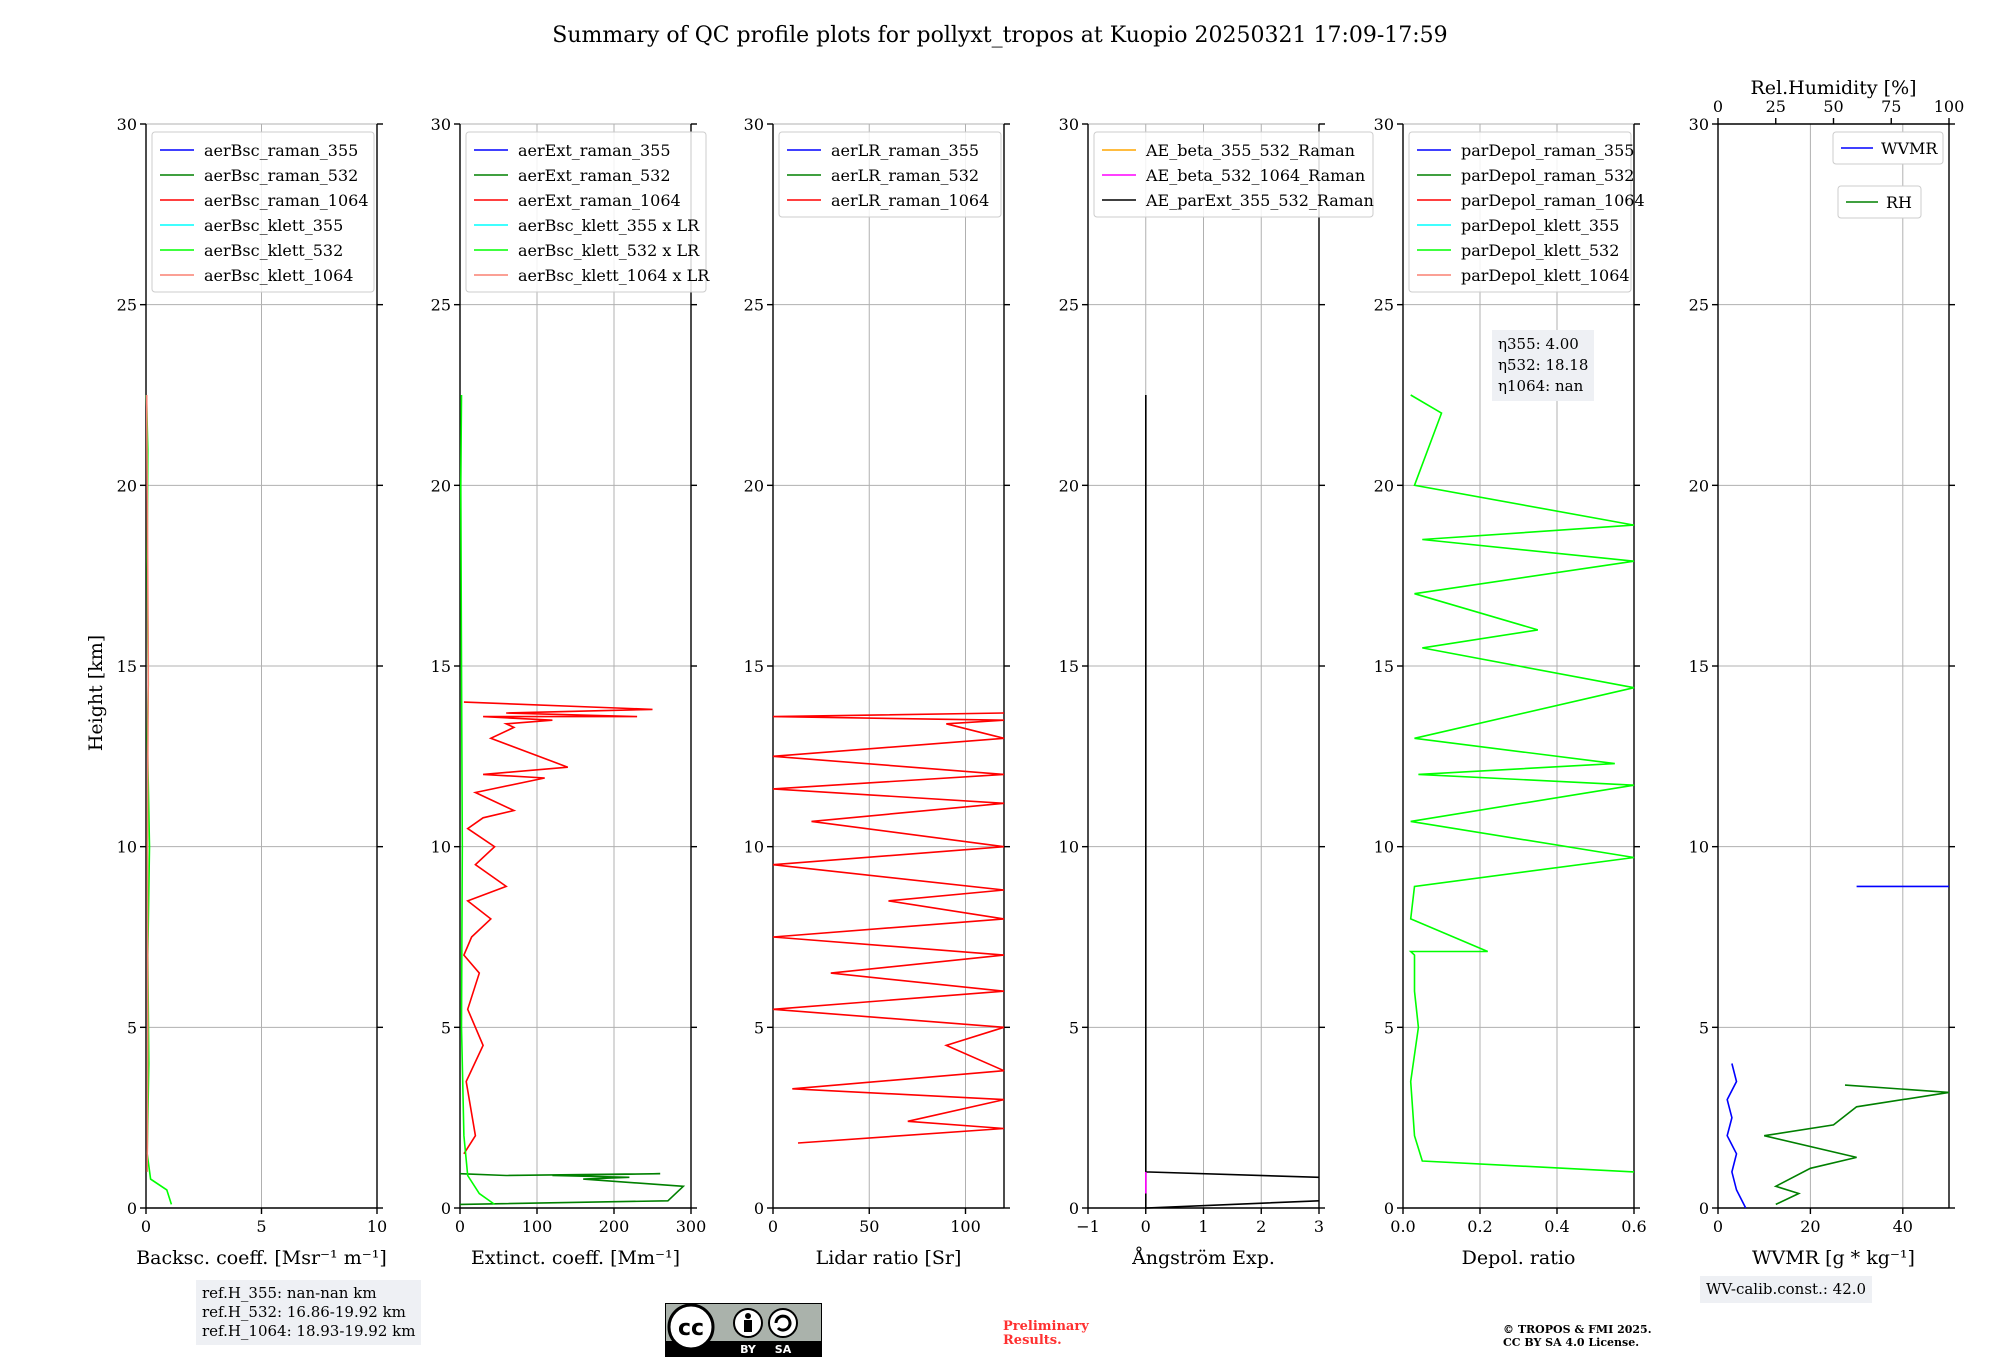 This screenshot has height=1360, width=2000. I want to click on xtick-label: 3, so click(1319, 1226).